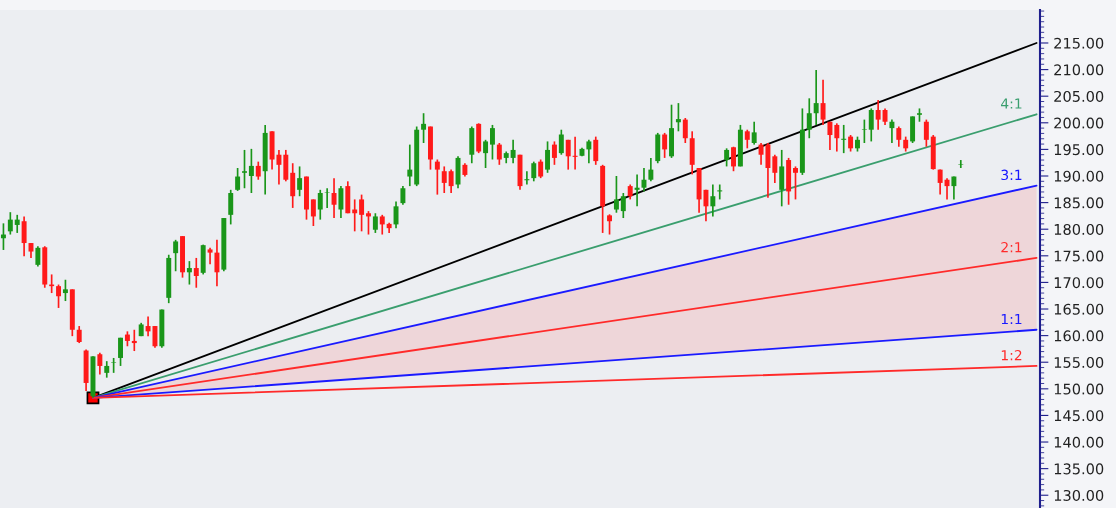 Image resolution: width=1116 pixels, height=508 pixels. I want to click on y-tick-label: 150.00, so click(1079, 389).